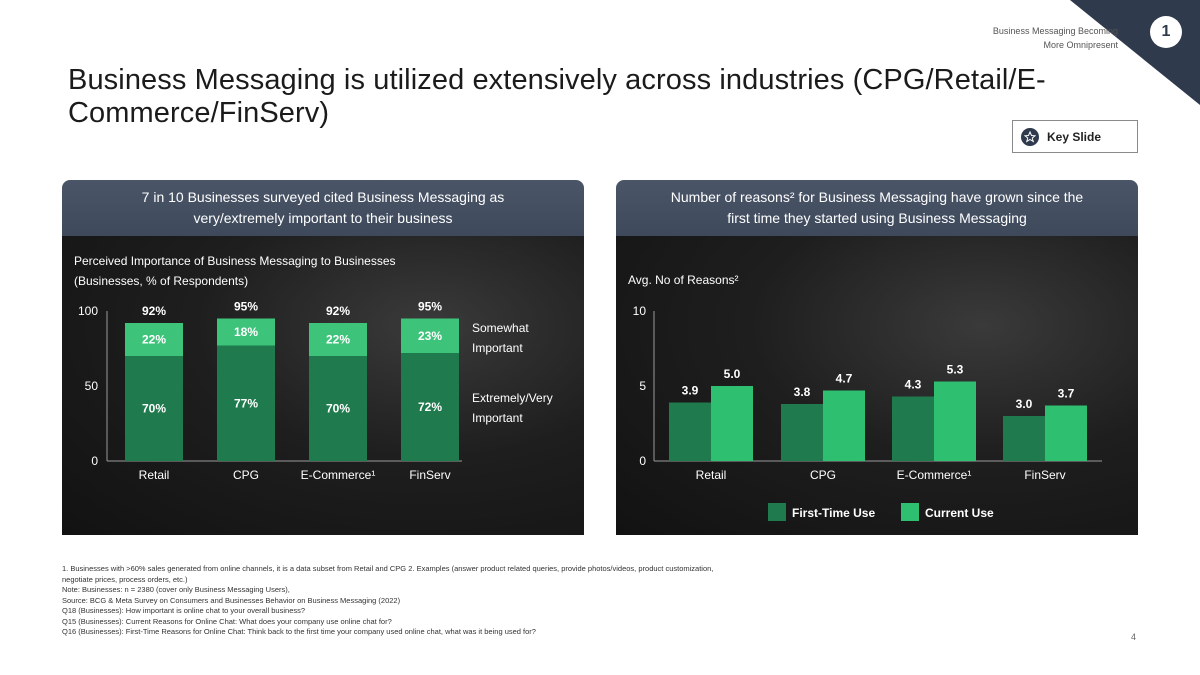 The width and height of the screenshot is (1200, 675). I want to click on star-icon, so click(1030, 136).